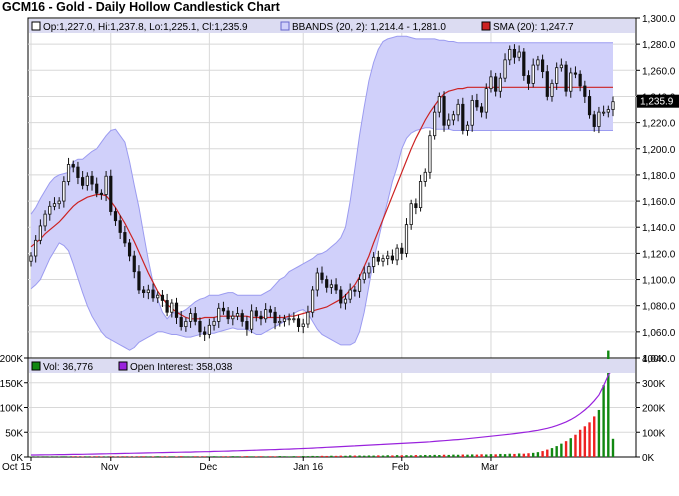 This screenshot has width=679, height=496. What do you see at coordinates (401, 467) in the screenshot?
I see `date-tick-label: Feb` at bounding box center [401, 467].